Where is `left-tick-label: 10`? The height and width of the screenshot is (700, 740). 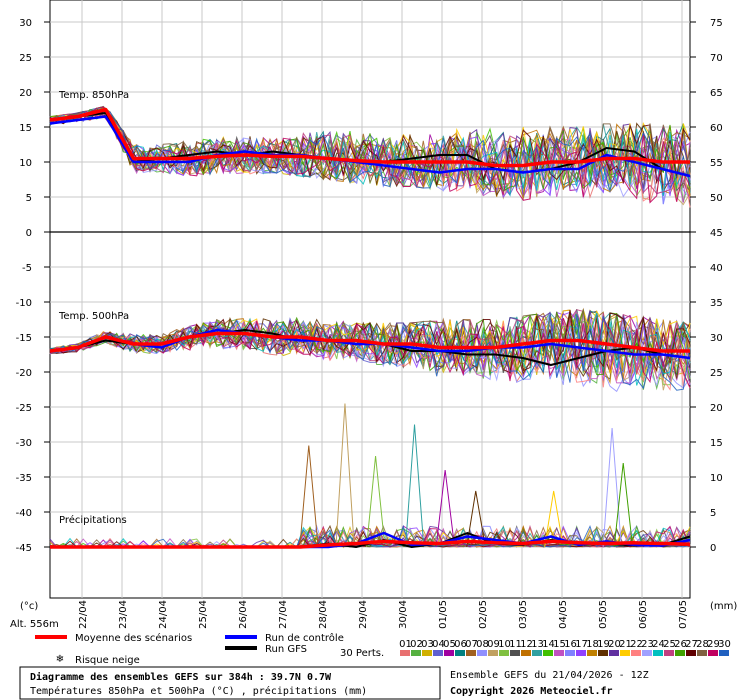
left-tick-label: 10 is located at coordinates (25, 163).